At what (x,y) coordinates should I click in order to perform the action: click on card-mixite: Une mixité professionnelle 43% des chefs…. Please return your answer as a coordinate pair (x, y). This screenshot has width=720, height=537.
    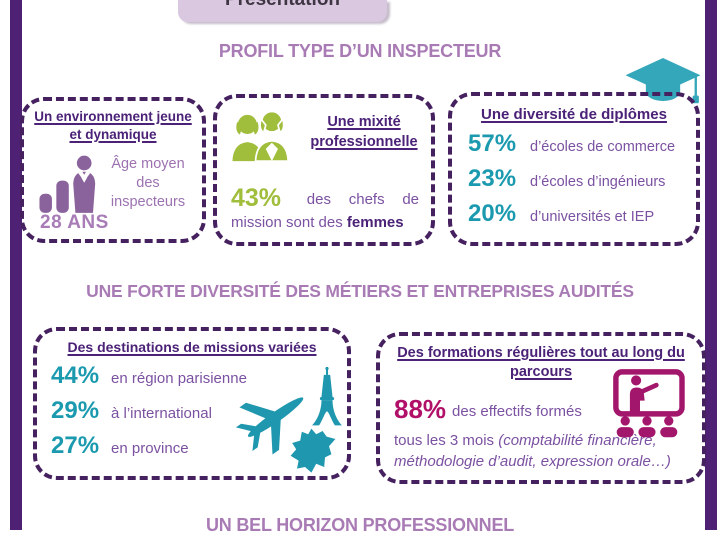
    Looking at the image, I should click on (324, 170).